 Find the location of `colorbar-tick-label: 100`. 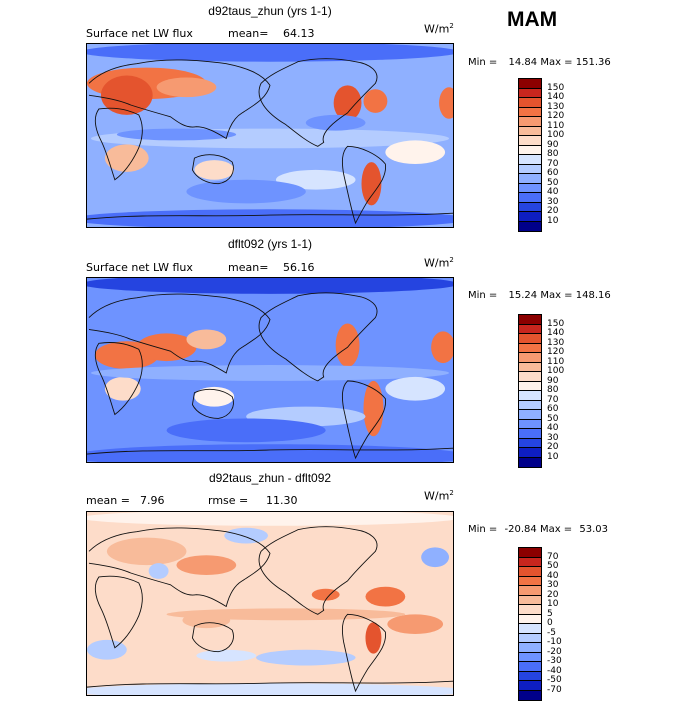

colorbar-tick-label: 100 is located at coordinates (556, 371).